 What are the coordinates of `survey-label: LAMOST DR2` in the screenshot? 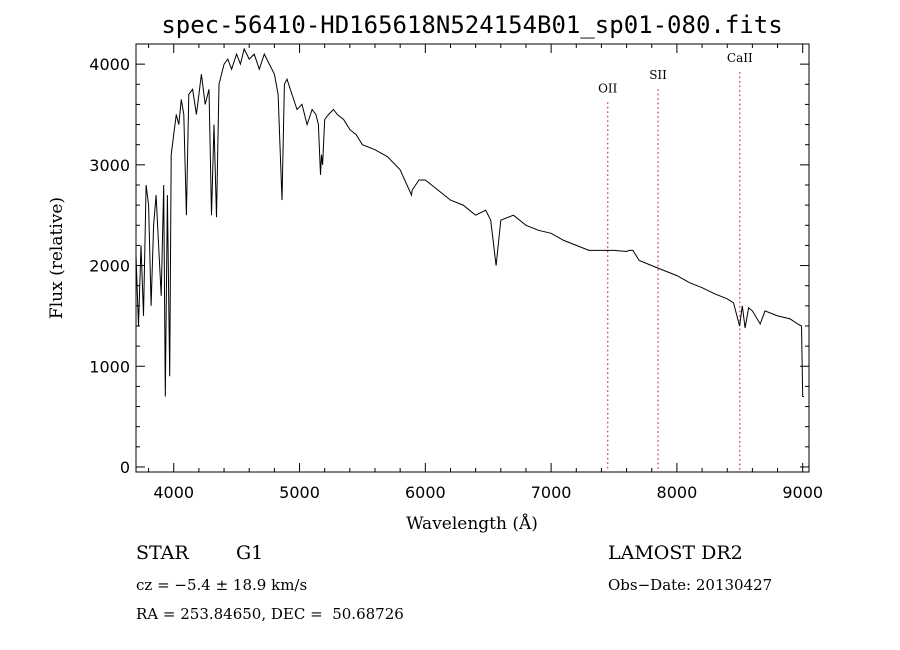 It's located at (675, 553).